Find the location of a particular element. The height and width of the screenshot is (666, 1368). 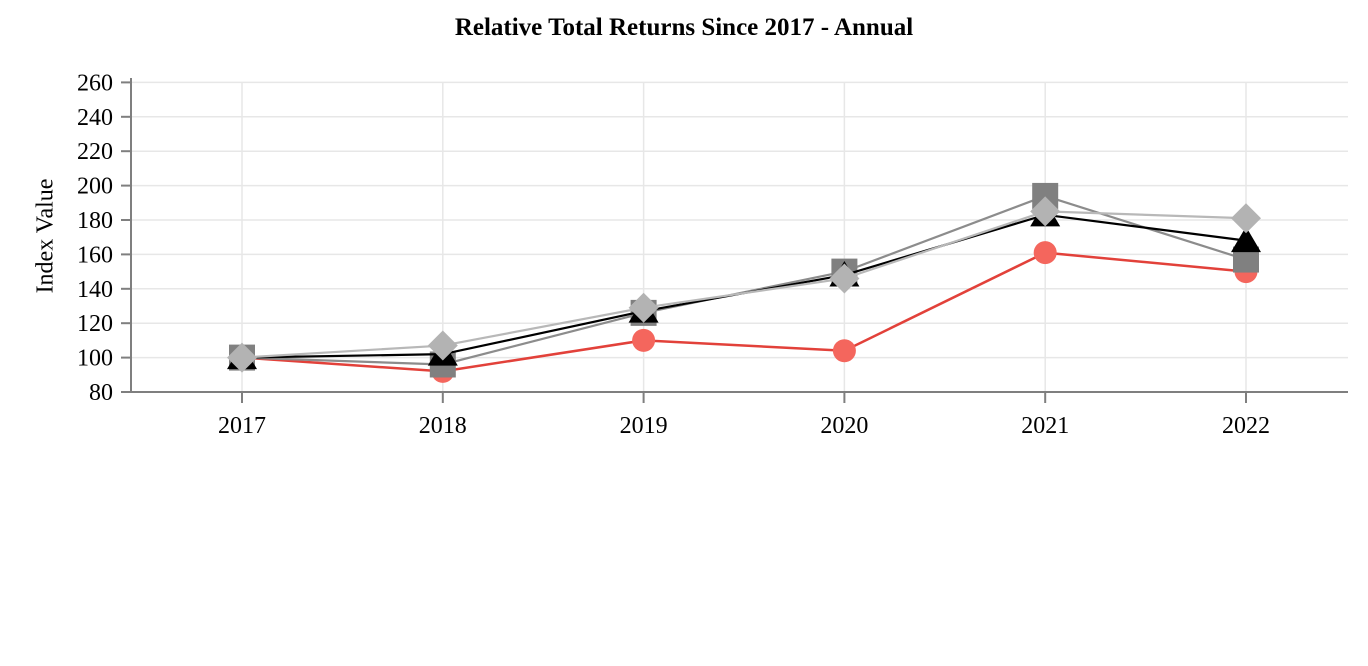

y-tick-label: 140 is located at coordinates (95, 290).